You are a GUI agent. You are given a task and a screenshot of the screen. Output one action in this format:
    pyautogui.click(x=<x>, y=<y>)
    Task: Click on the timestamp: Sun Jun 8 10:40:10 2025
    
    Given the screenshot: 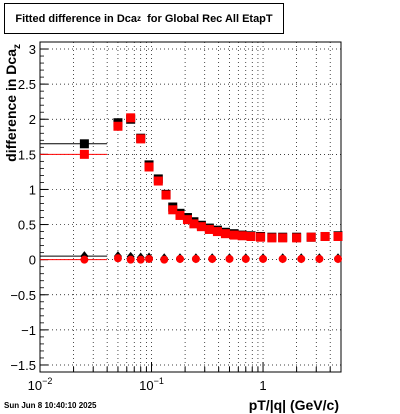 What is the action you would take?
    pyautogui.click(x=50, y=405)
    